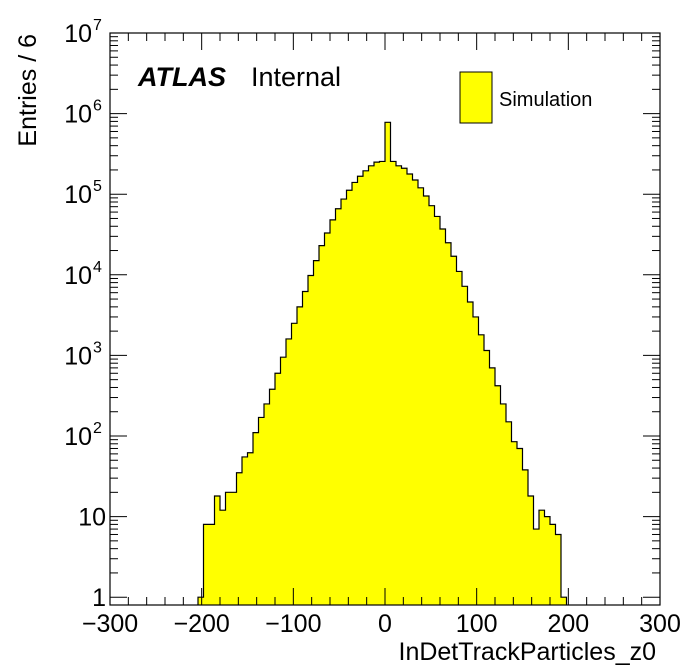  What do you see at coordinates (293, 624) in the screenshot?
I see `x-tick-label: −100` at bounding box center [293, 624].